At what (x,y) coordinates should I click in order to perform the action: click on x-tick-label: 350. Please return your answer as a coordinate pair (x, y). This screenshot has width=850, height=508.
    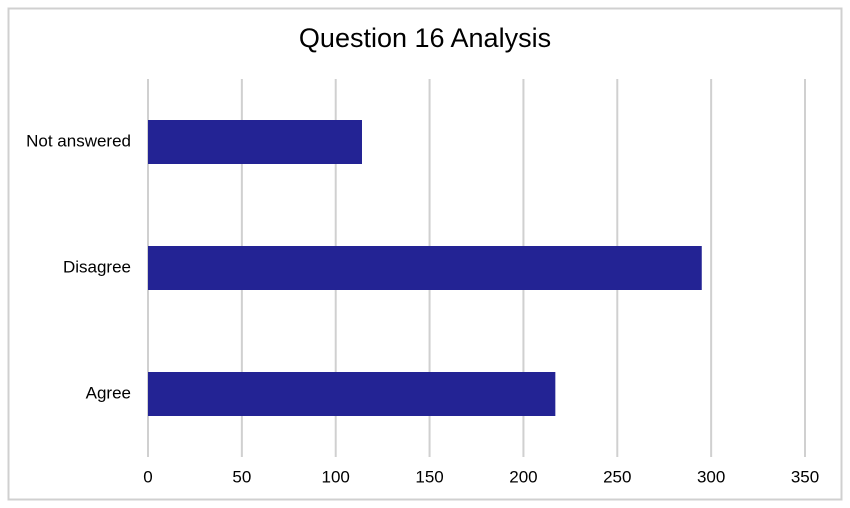
    Looking at the image, I should click on (805, 476).